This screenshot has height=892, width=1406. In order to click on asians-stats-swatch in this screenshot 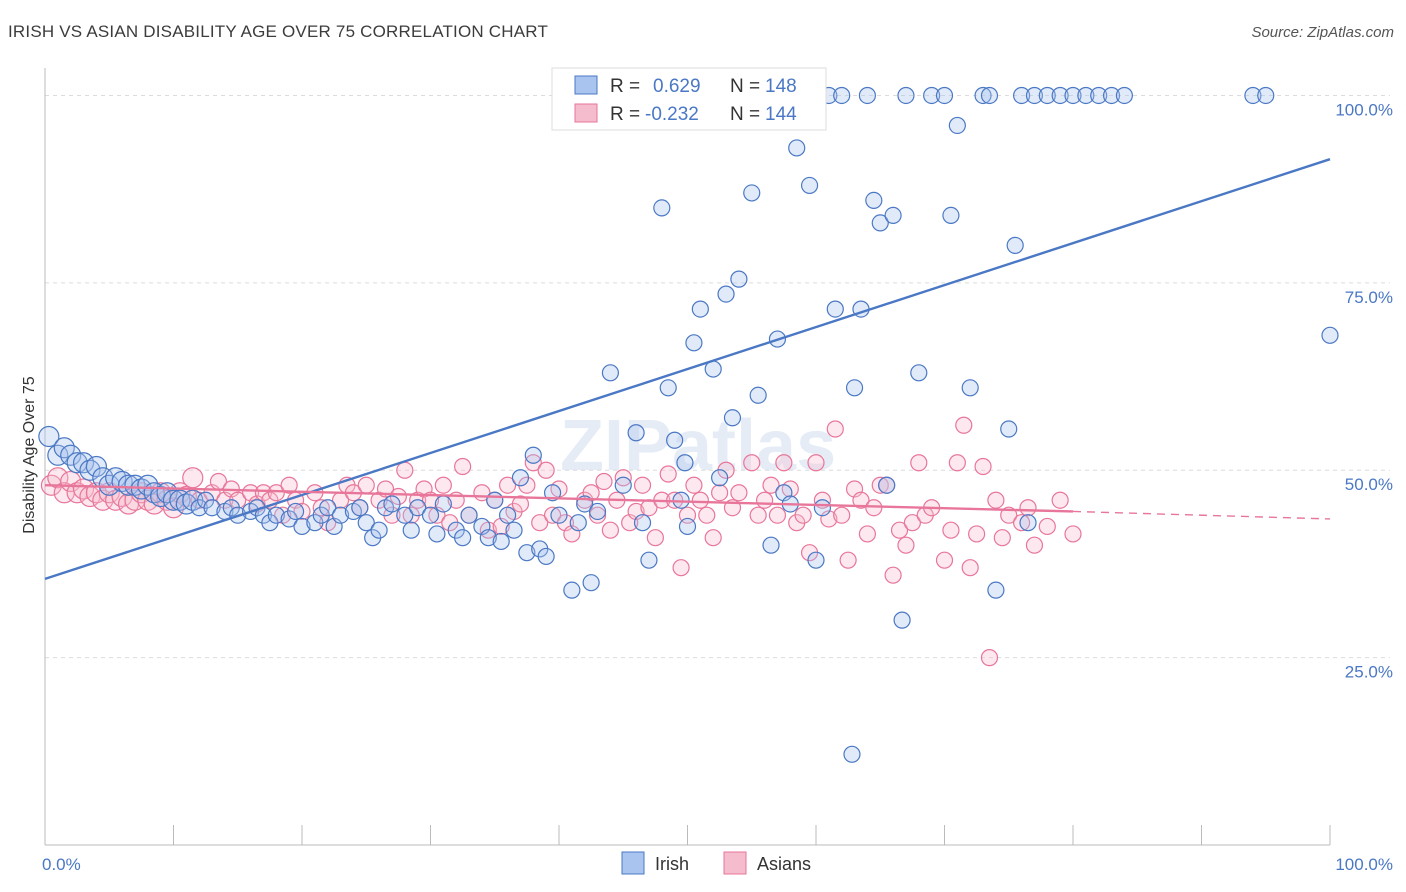, I will do `click(586, 113)`.